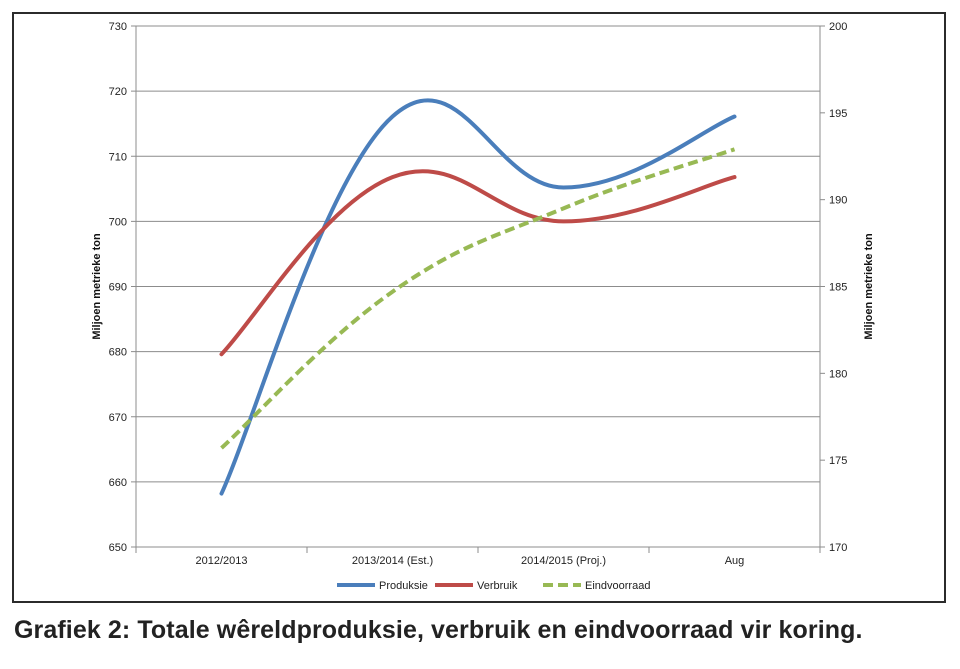 The width and height of the screenshot is (960, 669). What do you see at coordinates (118, 27) in the screenshot?
I see `y-left-tick-label: 730` at bounding box center [118, 27].